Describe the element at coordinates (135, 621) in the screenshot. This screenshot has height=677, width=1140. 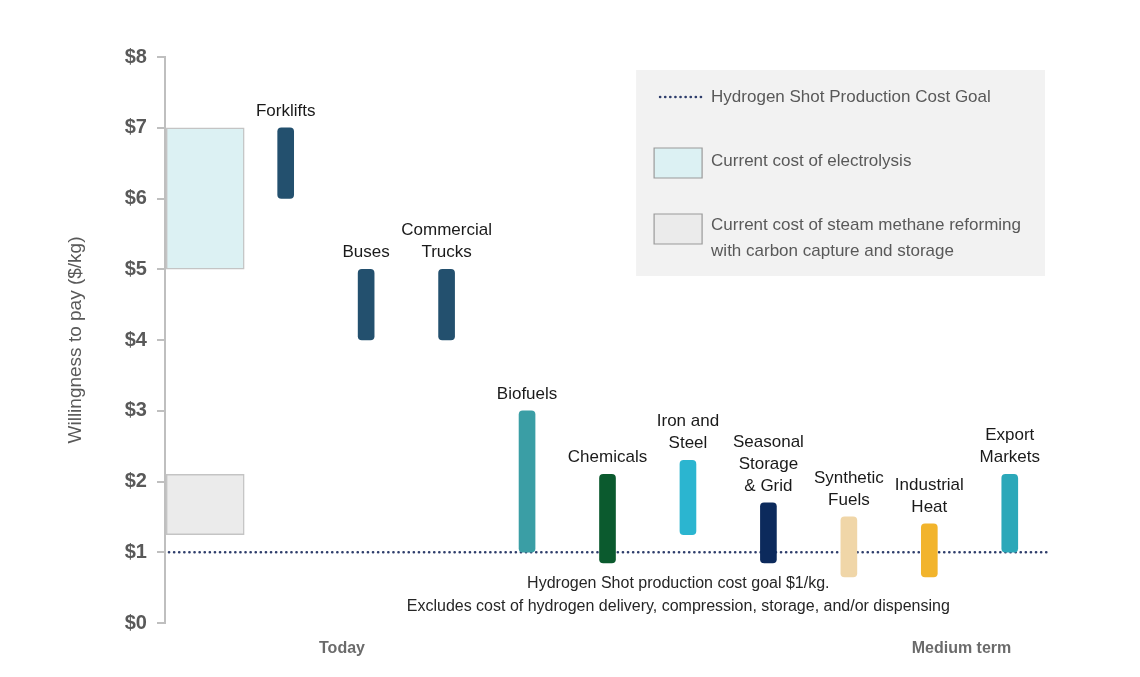
I see `y-tick-label: $0` at that location.